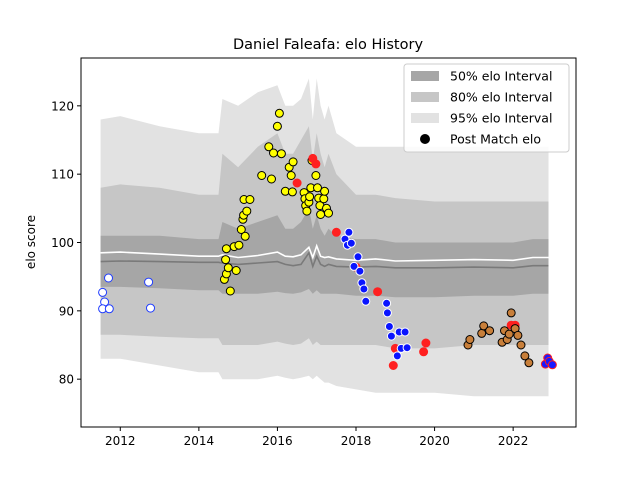 The image size is (640, 480). What do you see at coordinates (501, 118) in the screenshot?
I see `legend-label: 95% elo Interval` at bounding box center [501, 118].